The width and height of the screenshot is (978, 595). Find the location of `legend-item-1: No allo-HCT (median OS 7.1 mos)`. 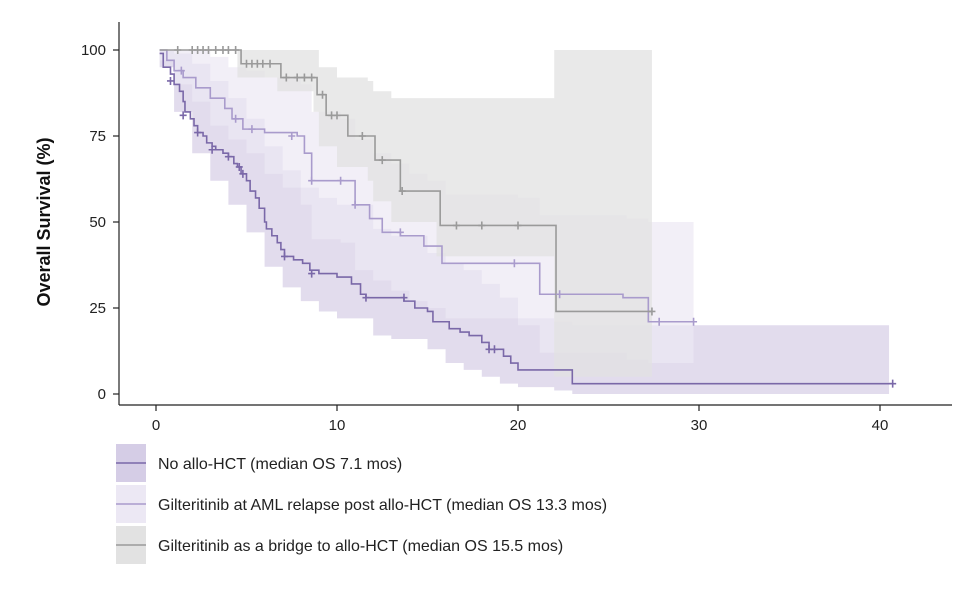

legend-item-1: No allo-HCT (median OS 7.1 mos) is located at coordinates (259, 463).